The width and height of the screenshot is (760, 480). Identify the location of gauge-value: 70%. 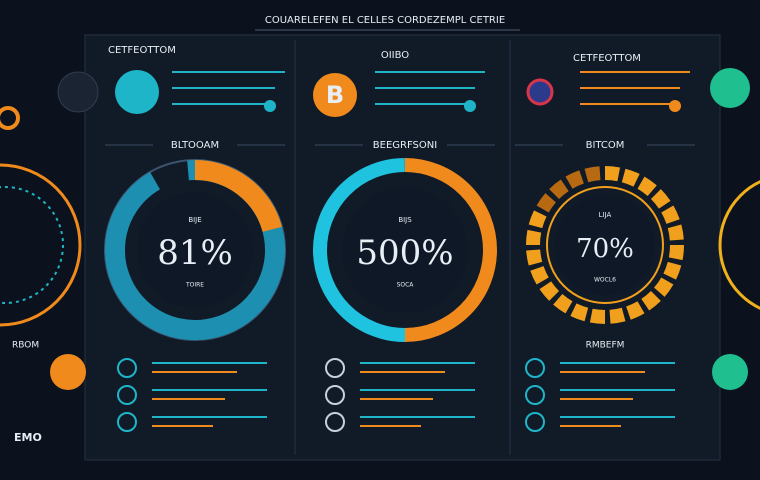
(605, 249).